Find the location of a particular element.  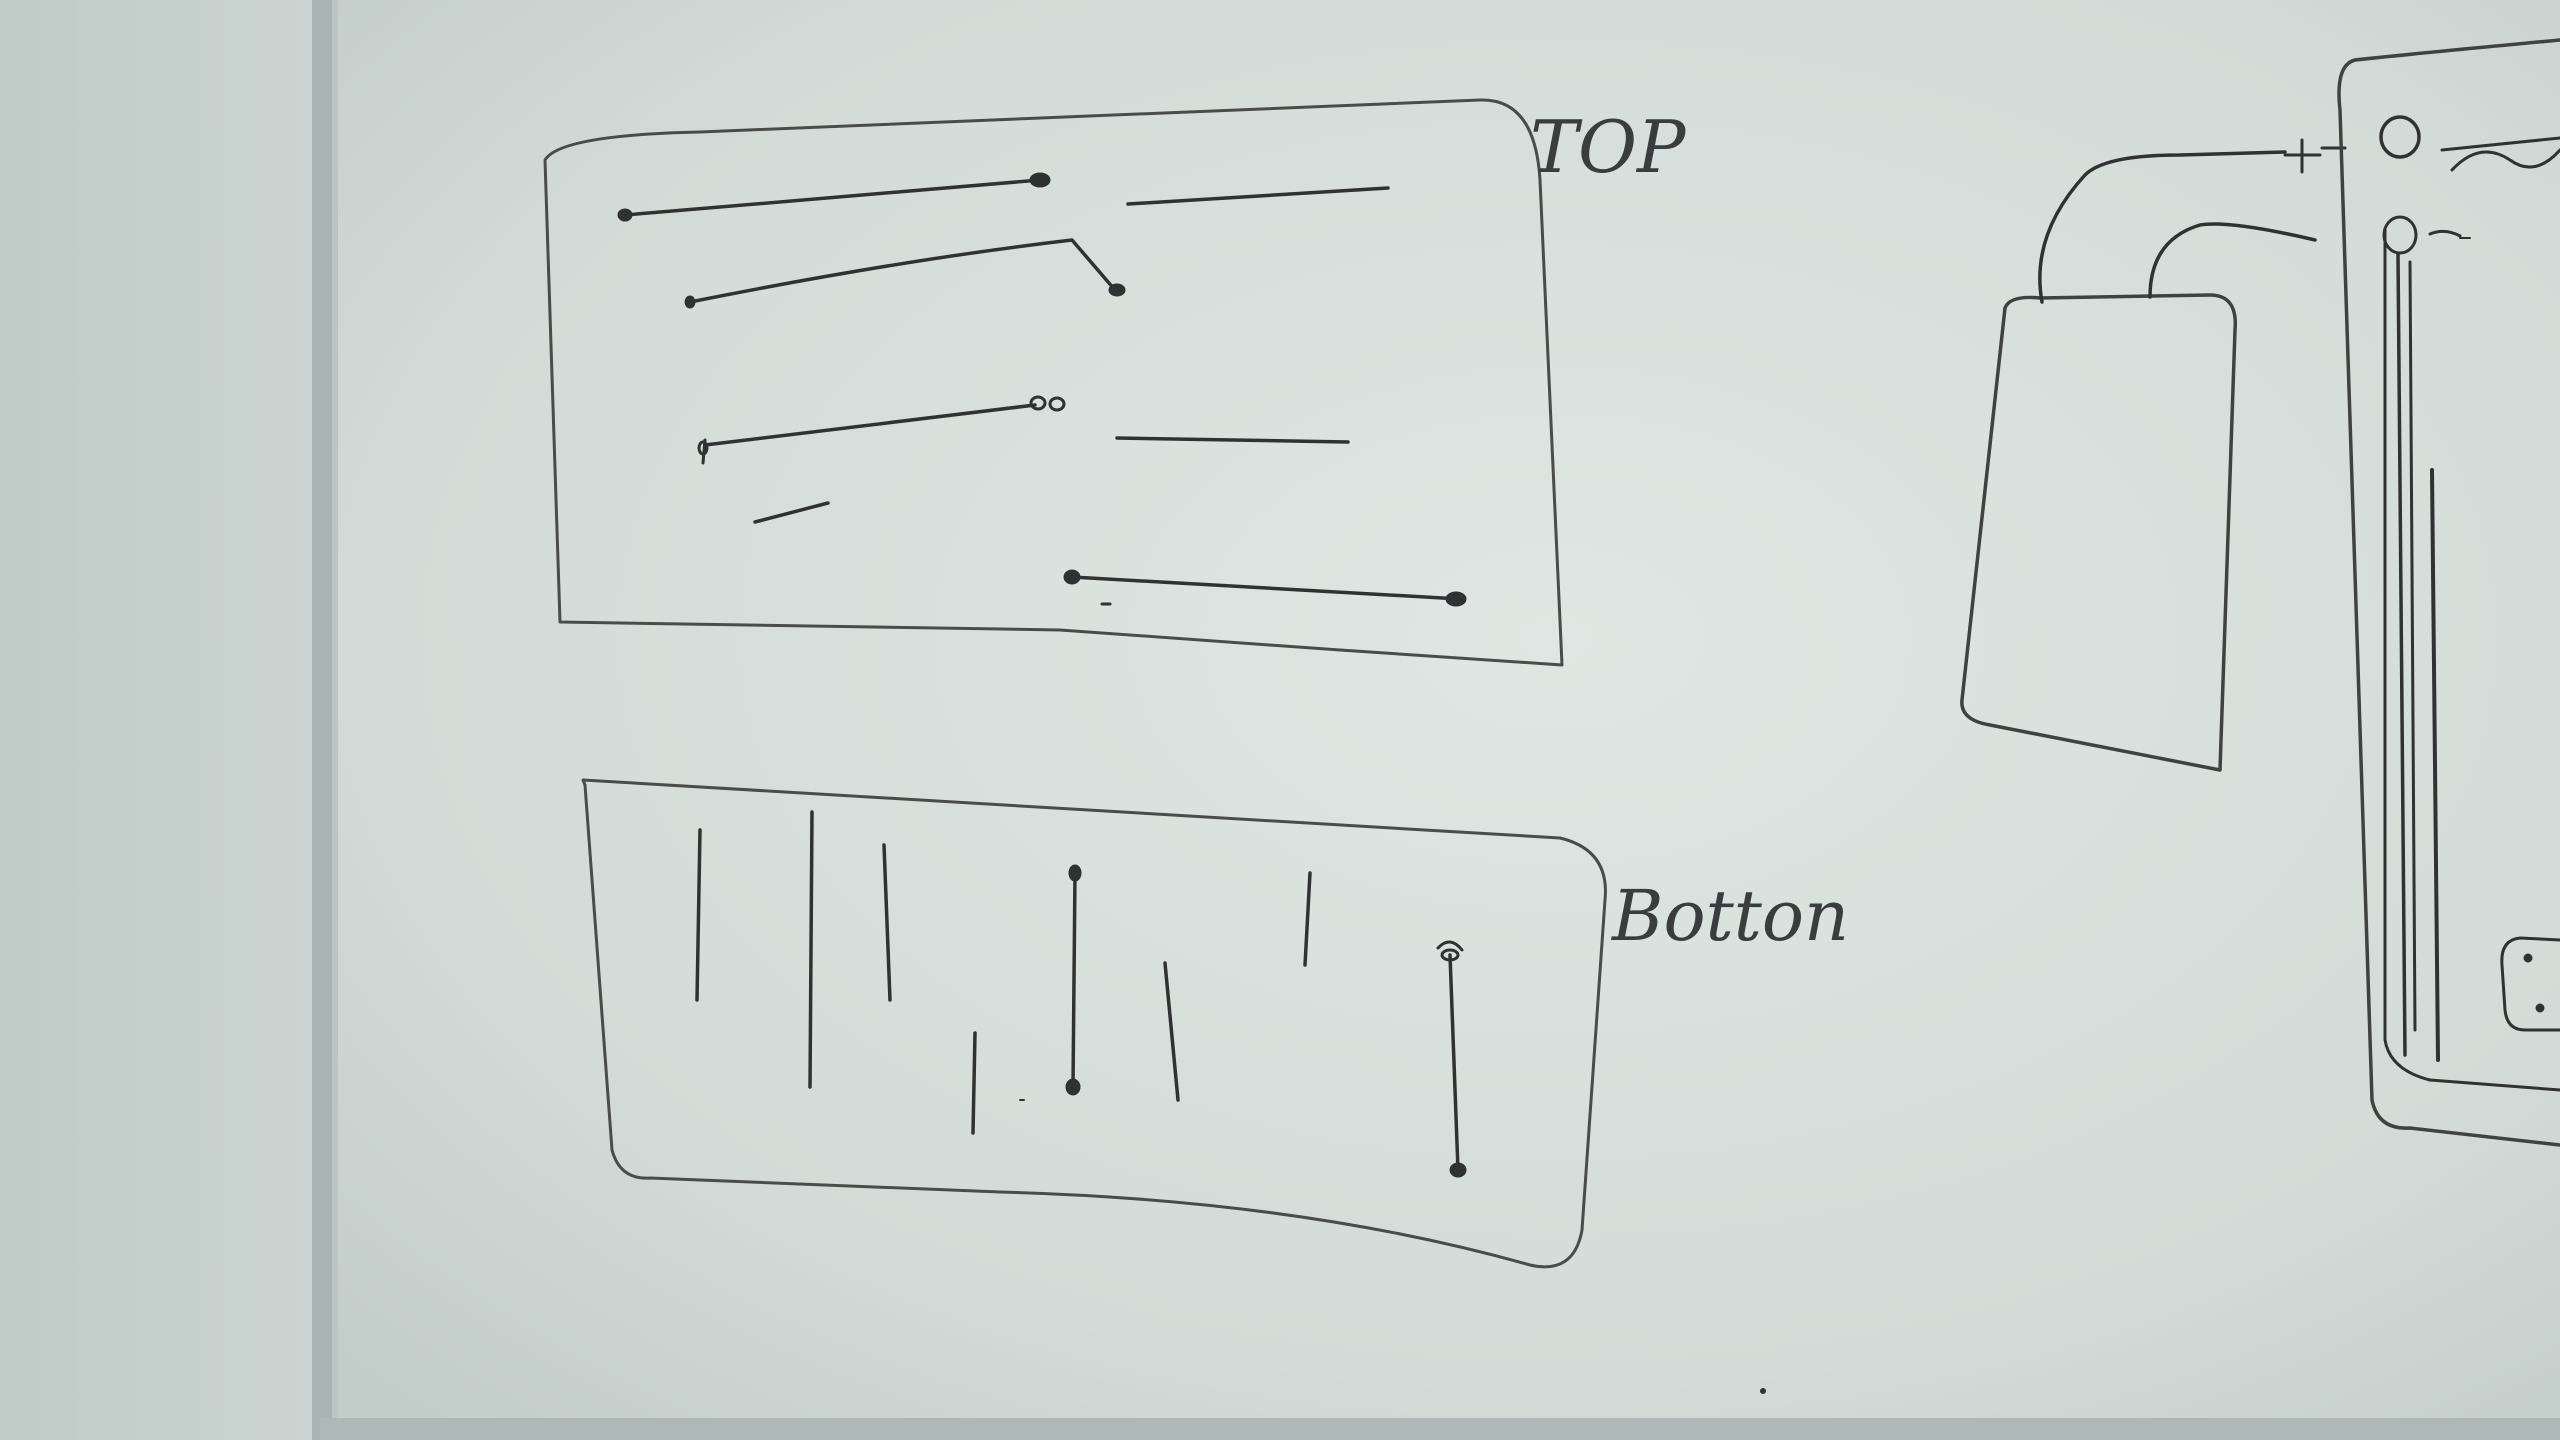

top-line-3-right is located at coordinates (1232, 440).